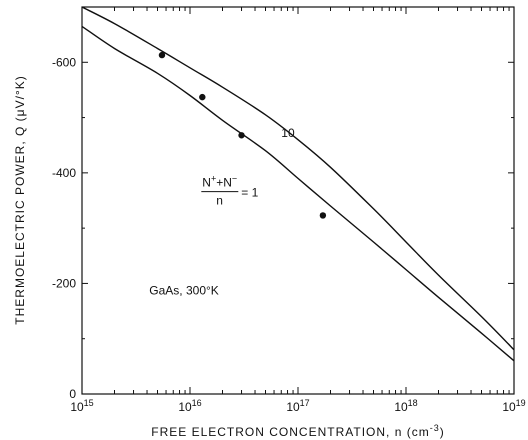 The width and height of the screenshot is (528, 440). I want to click on y-axis-title: THERMOELECTRIC POWER, Q (μV/°K), so click(20, 199).